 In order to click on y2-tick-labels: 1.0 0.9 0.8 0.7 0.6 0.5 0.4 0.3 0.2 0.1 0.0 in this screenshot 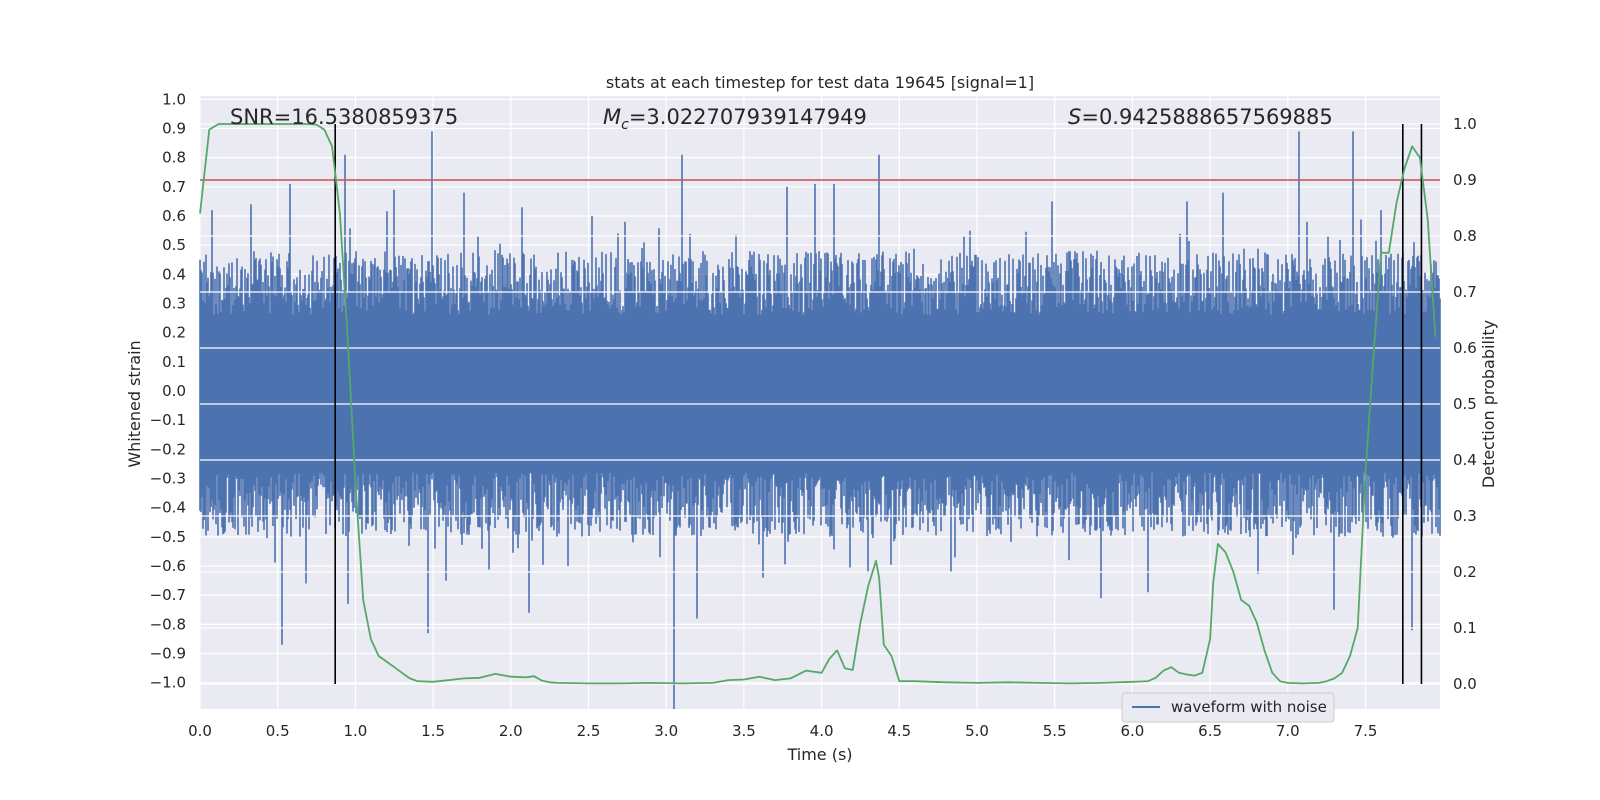, I will do `click(1465, 404)`.